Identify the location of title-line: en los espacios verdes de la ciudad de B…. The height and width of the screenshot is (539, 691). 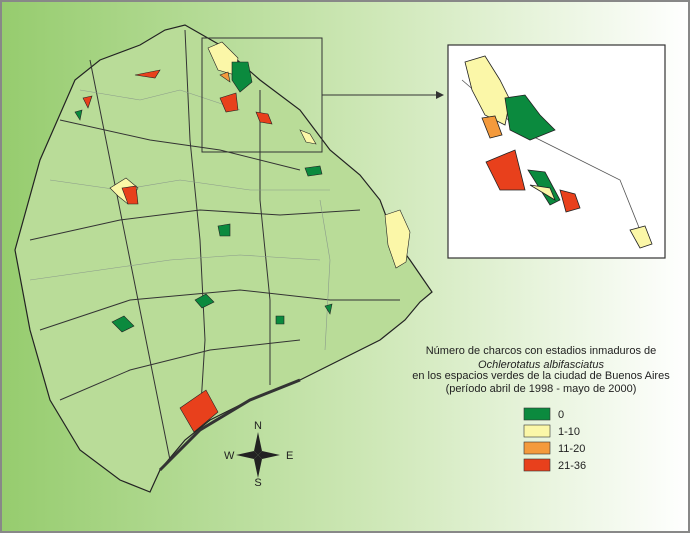
(541, 376).